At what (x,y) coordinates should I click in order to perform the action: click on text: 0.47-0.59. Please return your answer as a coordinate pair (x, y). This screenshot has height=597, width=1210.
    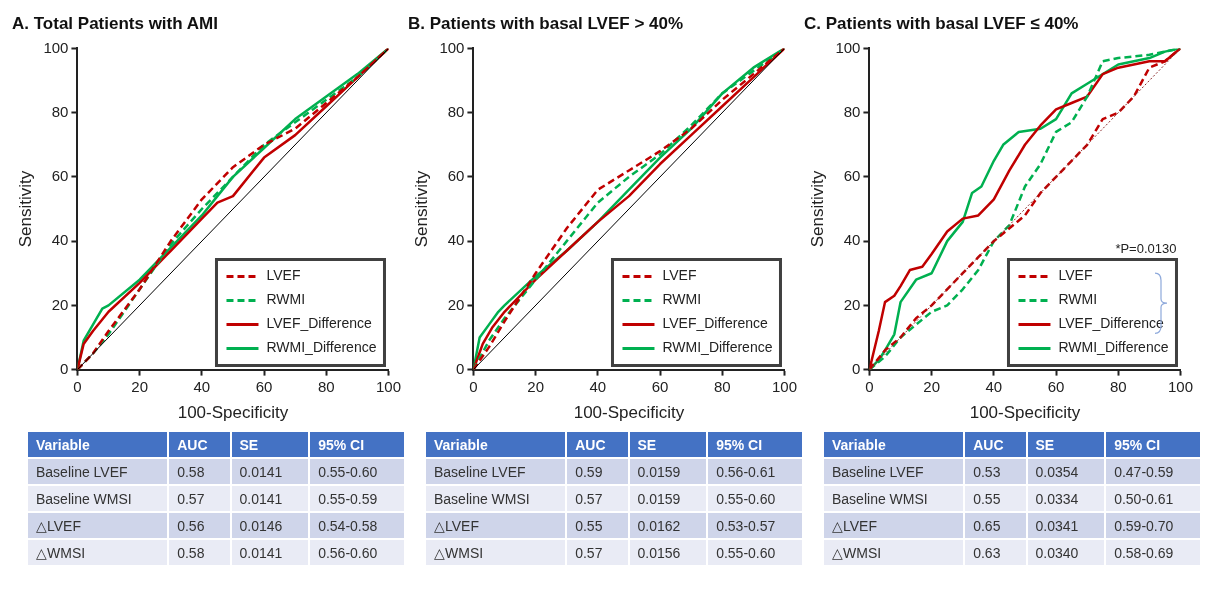
    Looking at the image, I should click on (1153, 471).